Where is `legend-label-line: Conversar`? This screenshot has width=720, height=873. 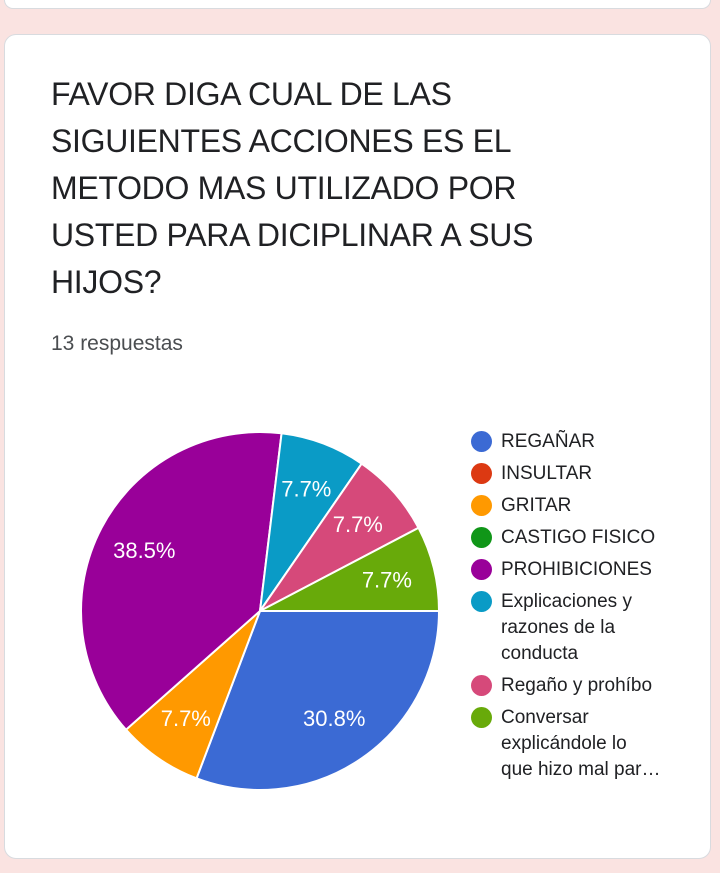 legend-label-line: Conversar is located at coordinates (545, 717).